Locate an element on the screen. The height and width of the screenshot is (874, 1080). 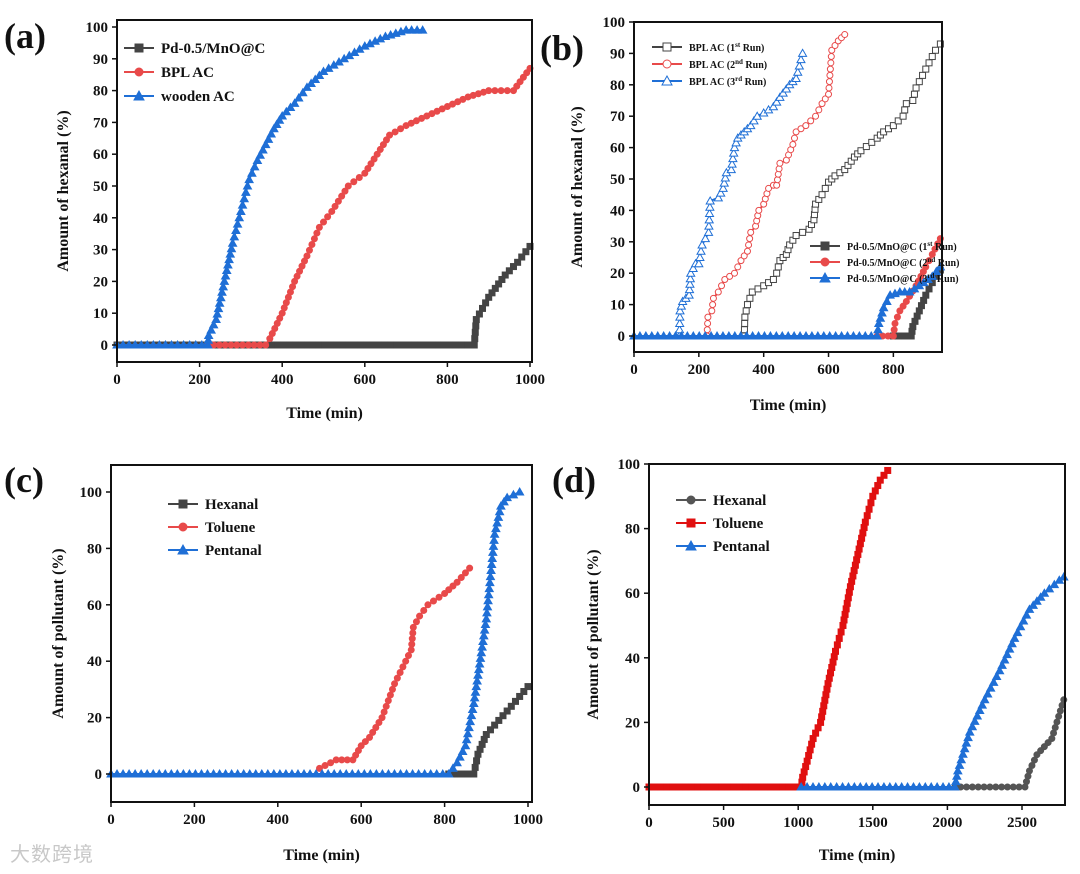
series-toluene is located at coordinates (395, 668).